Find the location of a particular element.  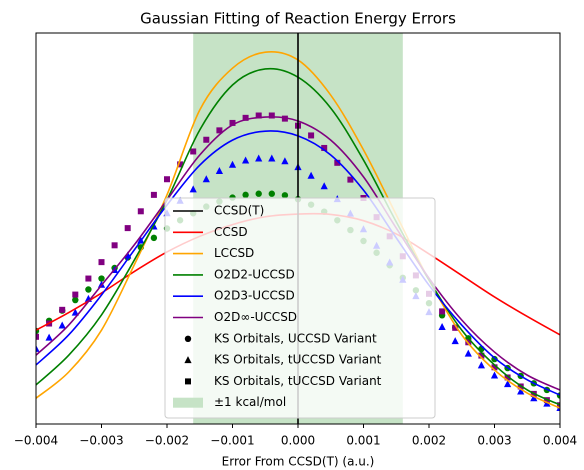

x-axis-label: Error From CCSD(T) (a.u.) is located at coordinates (298, 462).